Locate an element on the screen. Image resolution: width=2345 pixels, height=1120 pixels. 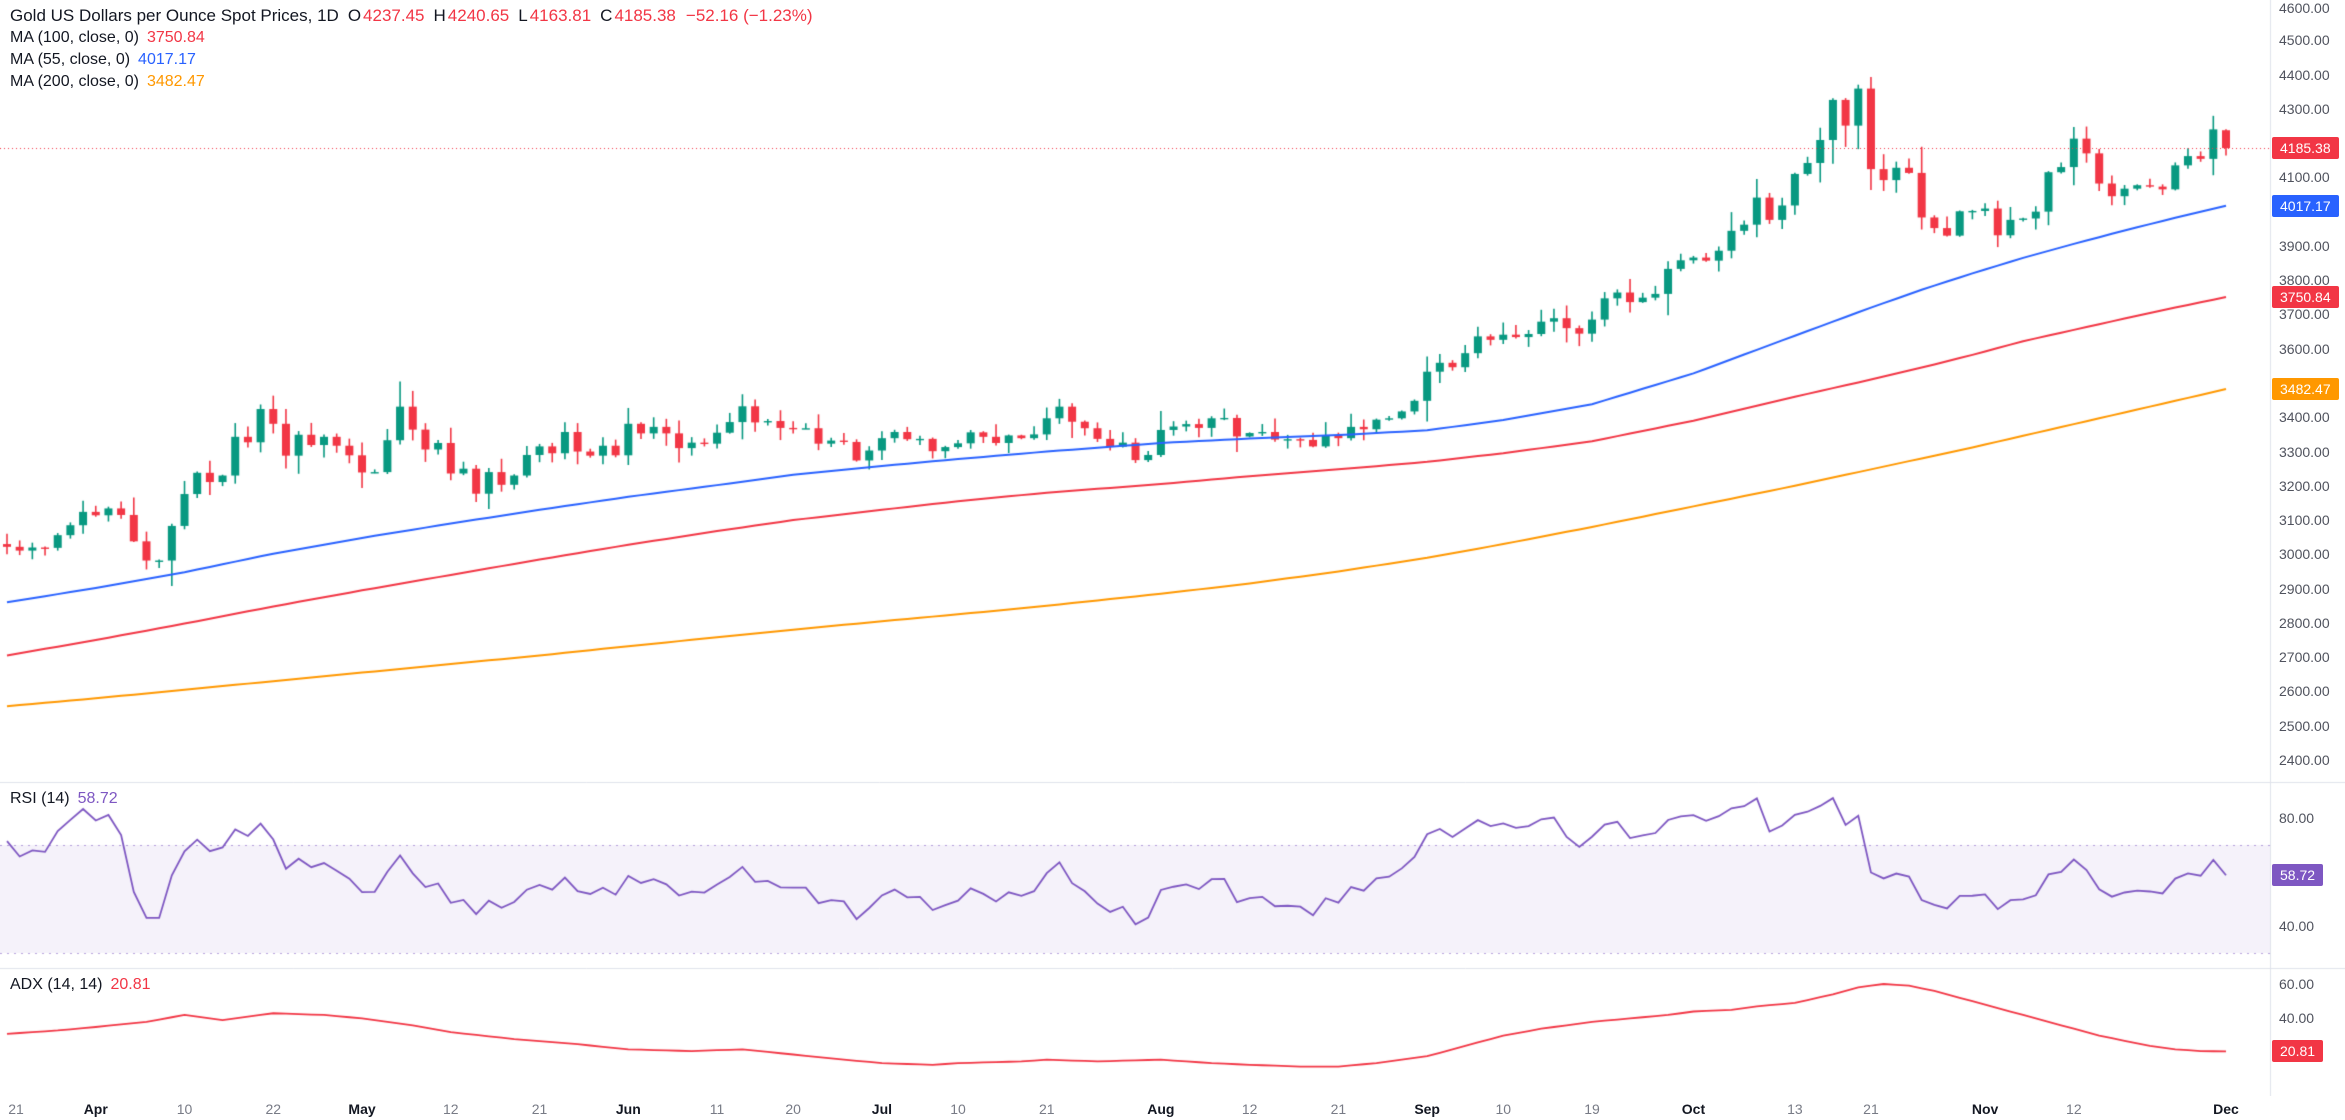
rsi-badge: 58.72 is located at coordinates (2298, 875).